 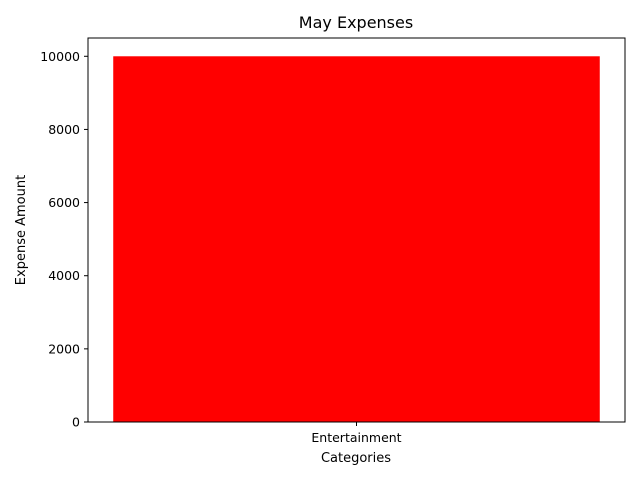 I want to click on x-axis: Entertainment, so click(x=356, y=433).